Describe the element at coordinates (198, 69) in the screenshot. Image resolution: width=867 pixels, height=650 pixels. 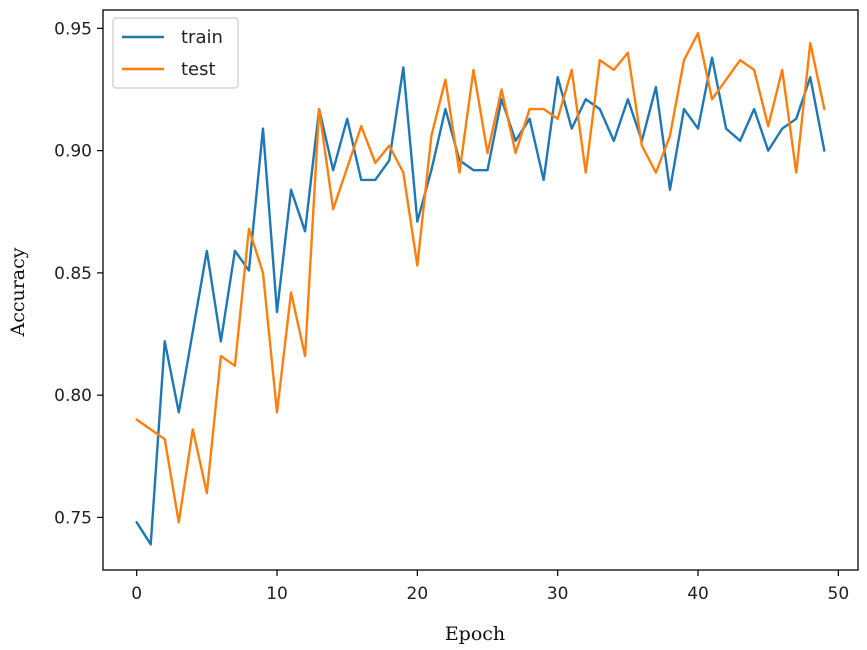
I see `legend-label-test: test` at that location.